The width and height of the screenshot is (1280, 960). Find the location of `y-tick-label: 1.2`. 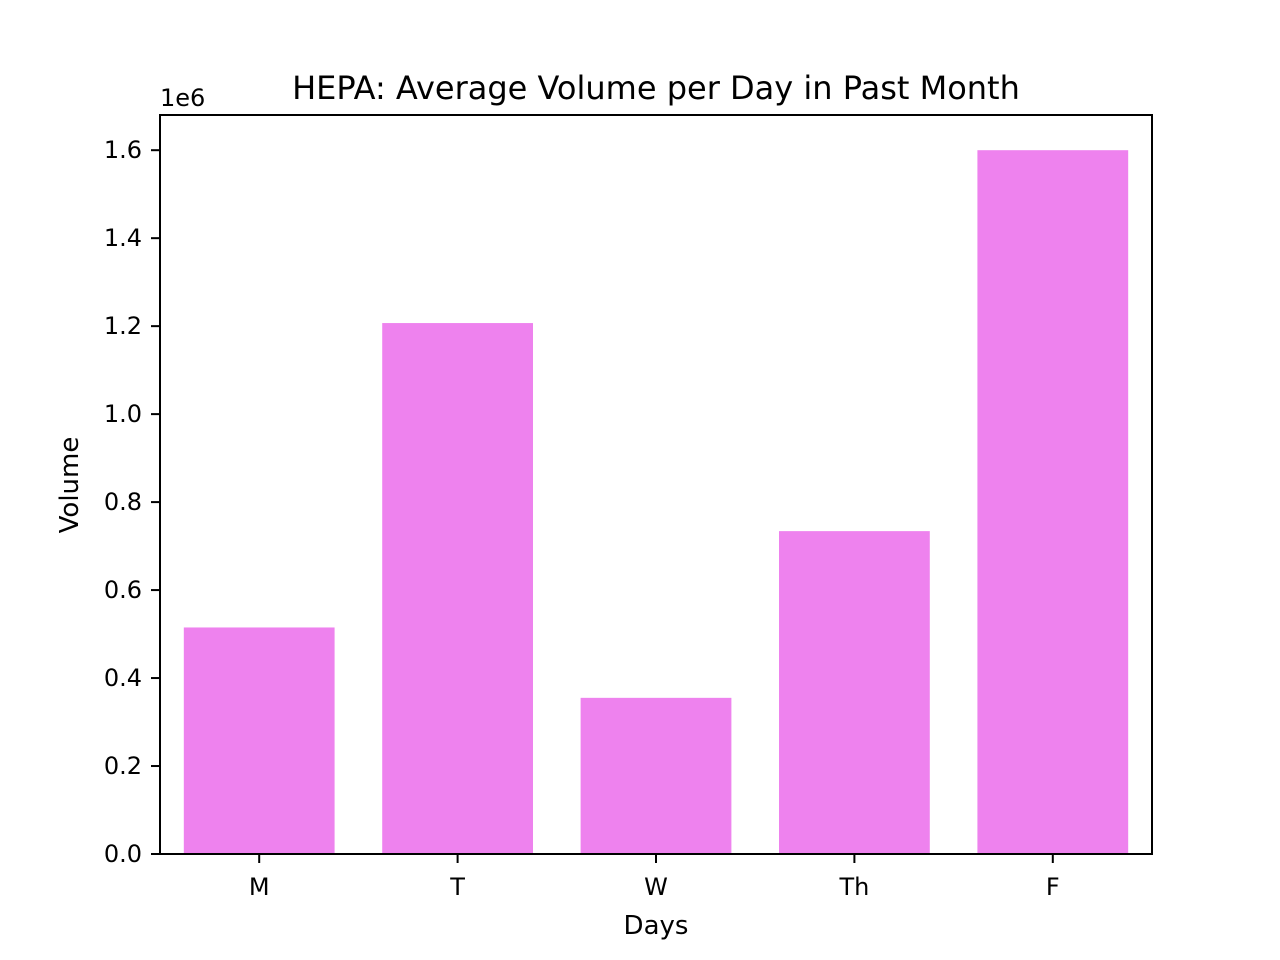

y-tick-label: 1.2 is located at coordinates (123, 326).